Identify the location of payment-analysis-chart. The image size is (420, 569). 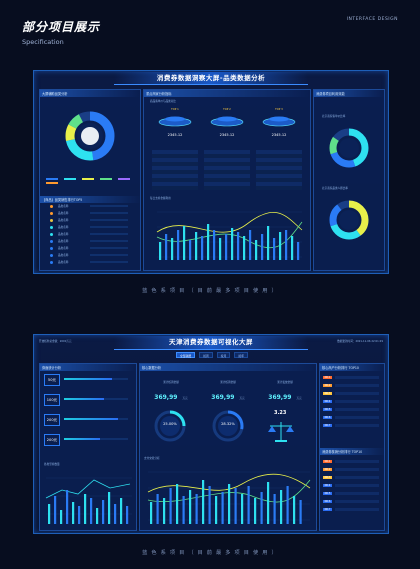
(229, 497).